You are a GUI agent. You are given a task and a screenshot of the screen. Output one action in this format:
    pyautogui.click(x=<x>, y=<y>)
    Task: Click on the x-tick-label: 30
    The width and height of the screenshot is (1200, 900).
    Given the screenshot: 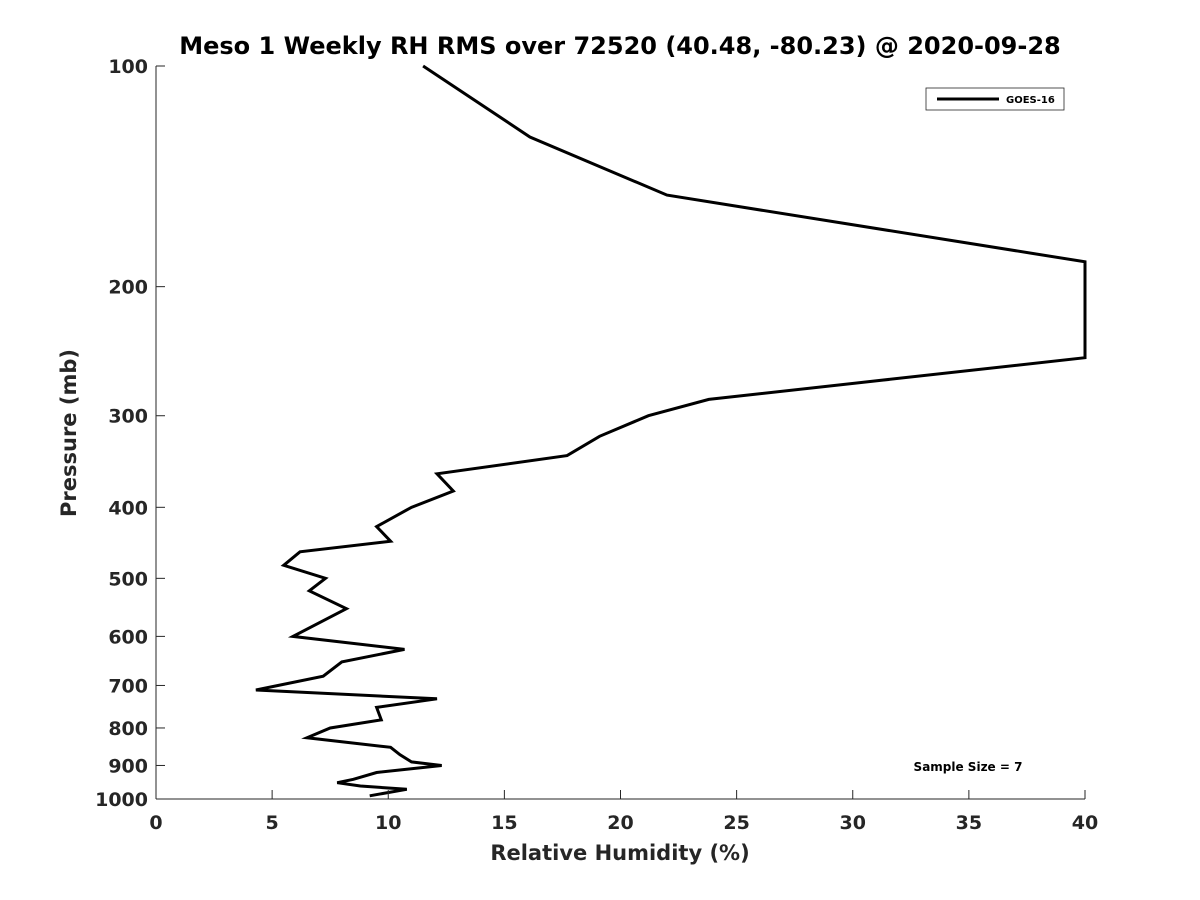 What is the action you would take?
    pyautogui.click(x=853, y=823)
    